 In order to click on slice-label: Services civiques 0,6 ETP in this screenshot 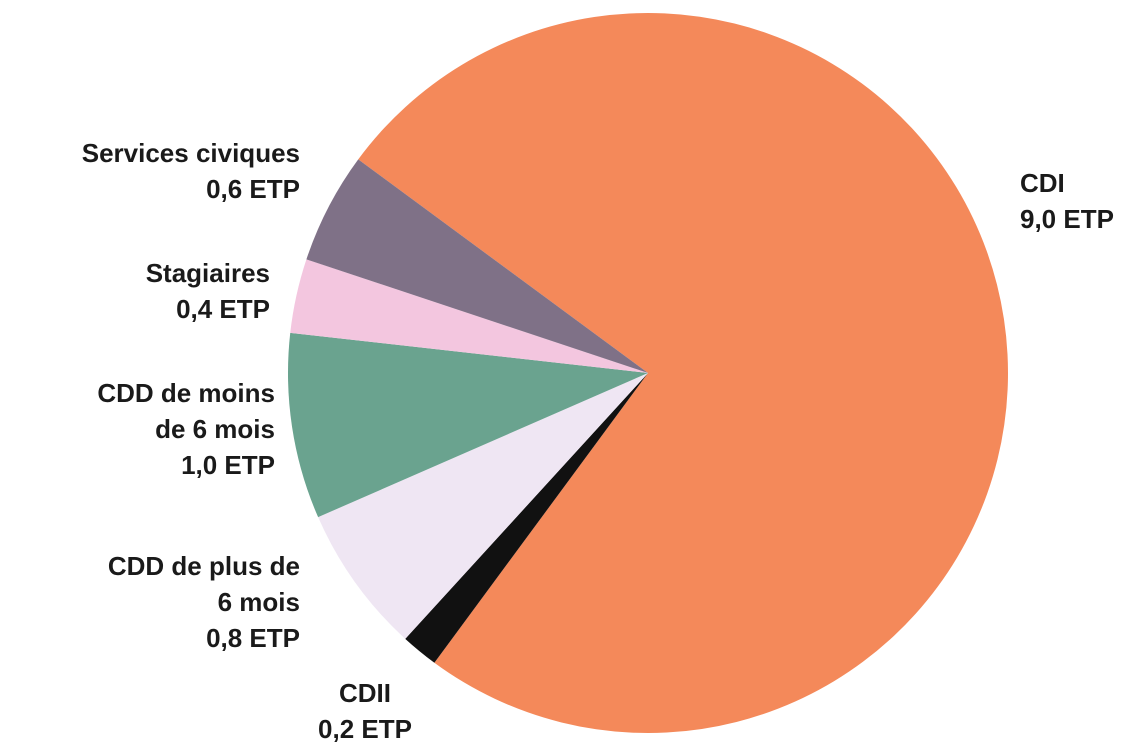, I will do `click(150, 171)`.